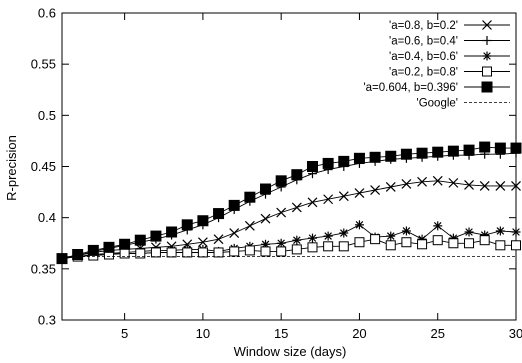 The height and width of the screenshot is (363, 522). Describe the element at coordinates (437, 104) in the screenshot. I see `legend-label: 'Google'` at that location.